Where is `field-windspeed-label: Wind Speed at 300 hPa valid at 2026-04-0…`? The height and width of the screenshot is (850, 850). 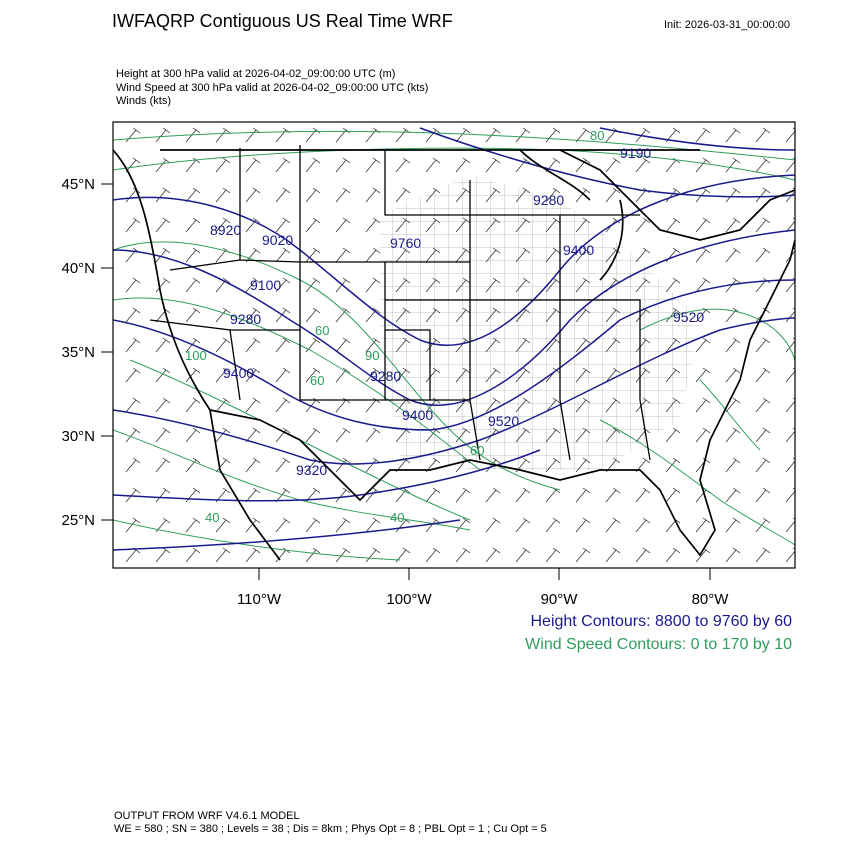 field-windspeed-label: Wind Speed at 300 hPa valid at 2026-04-0… is located at coordinates (272, 88).